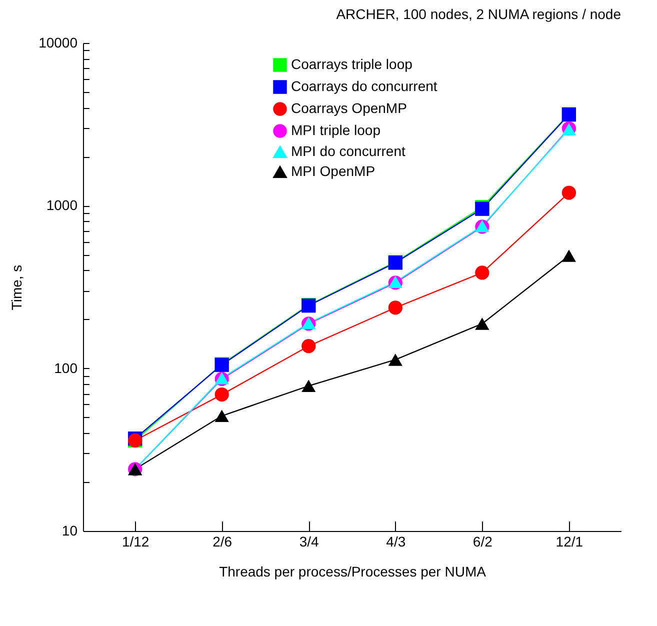 The width and height of the screenshot is (657, 626). Describe the element at coordinates (62, 205) in the screenshot. I see `y-tick-label: 1000` at that location.